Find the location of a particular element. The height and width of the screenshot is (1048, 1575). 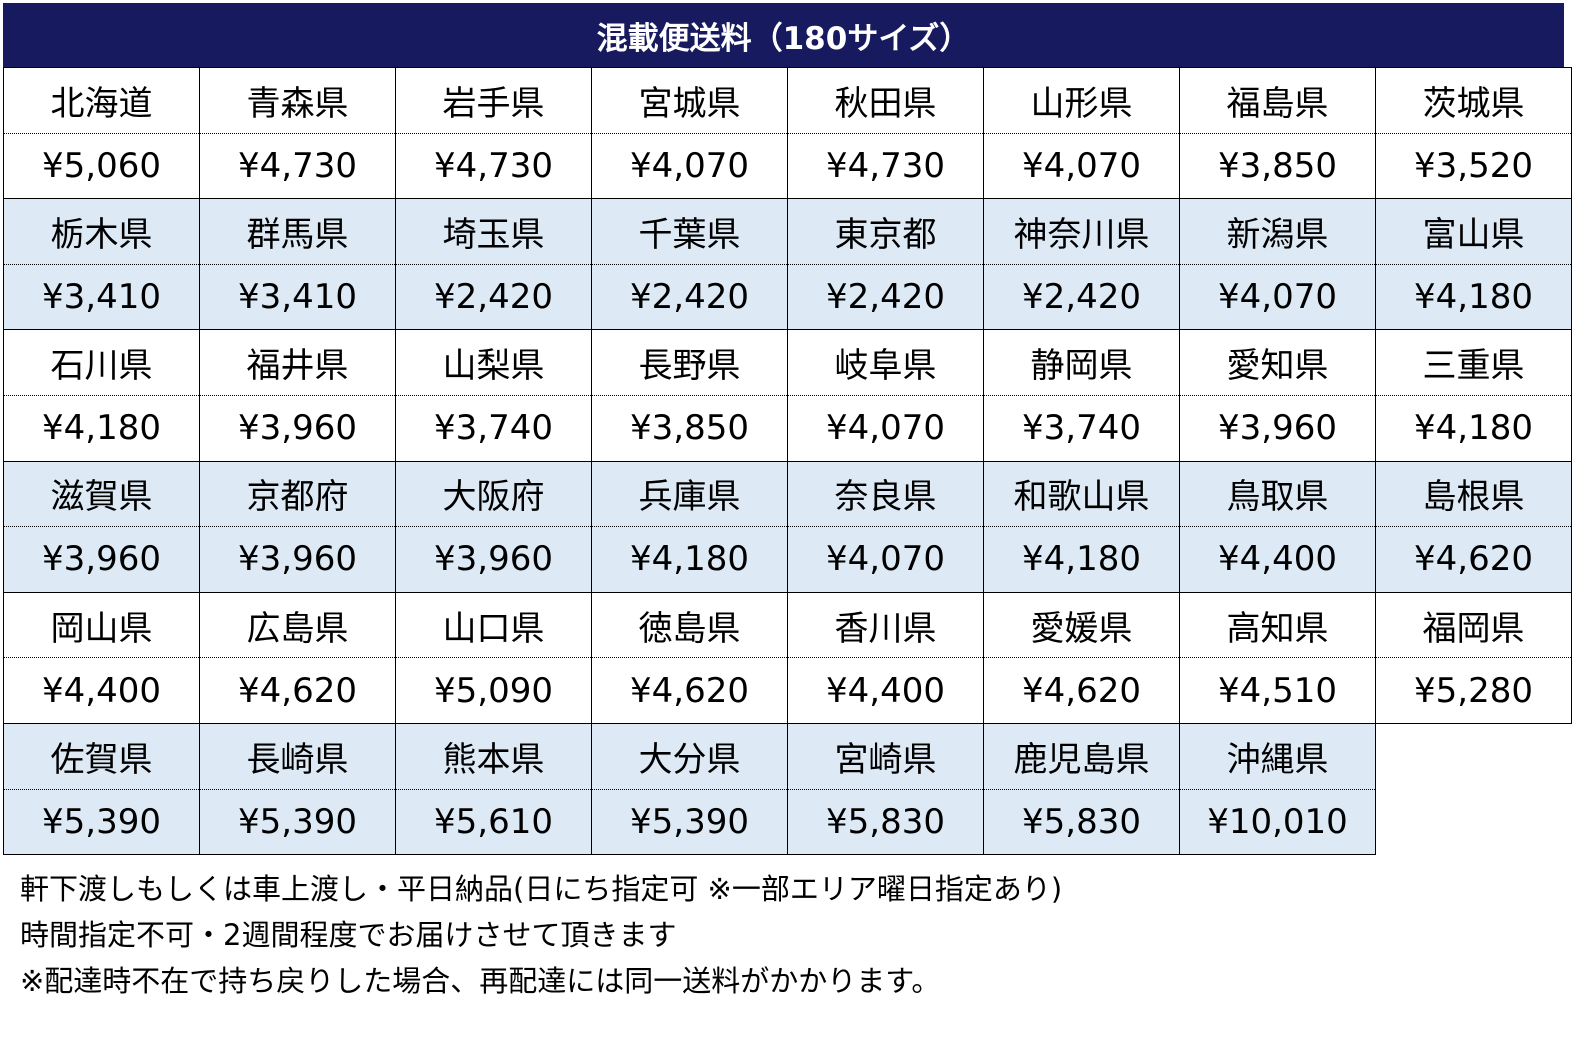

prefecture-cell: 兵庫県 is located at coordinates (689, 494).